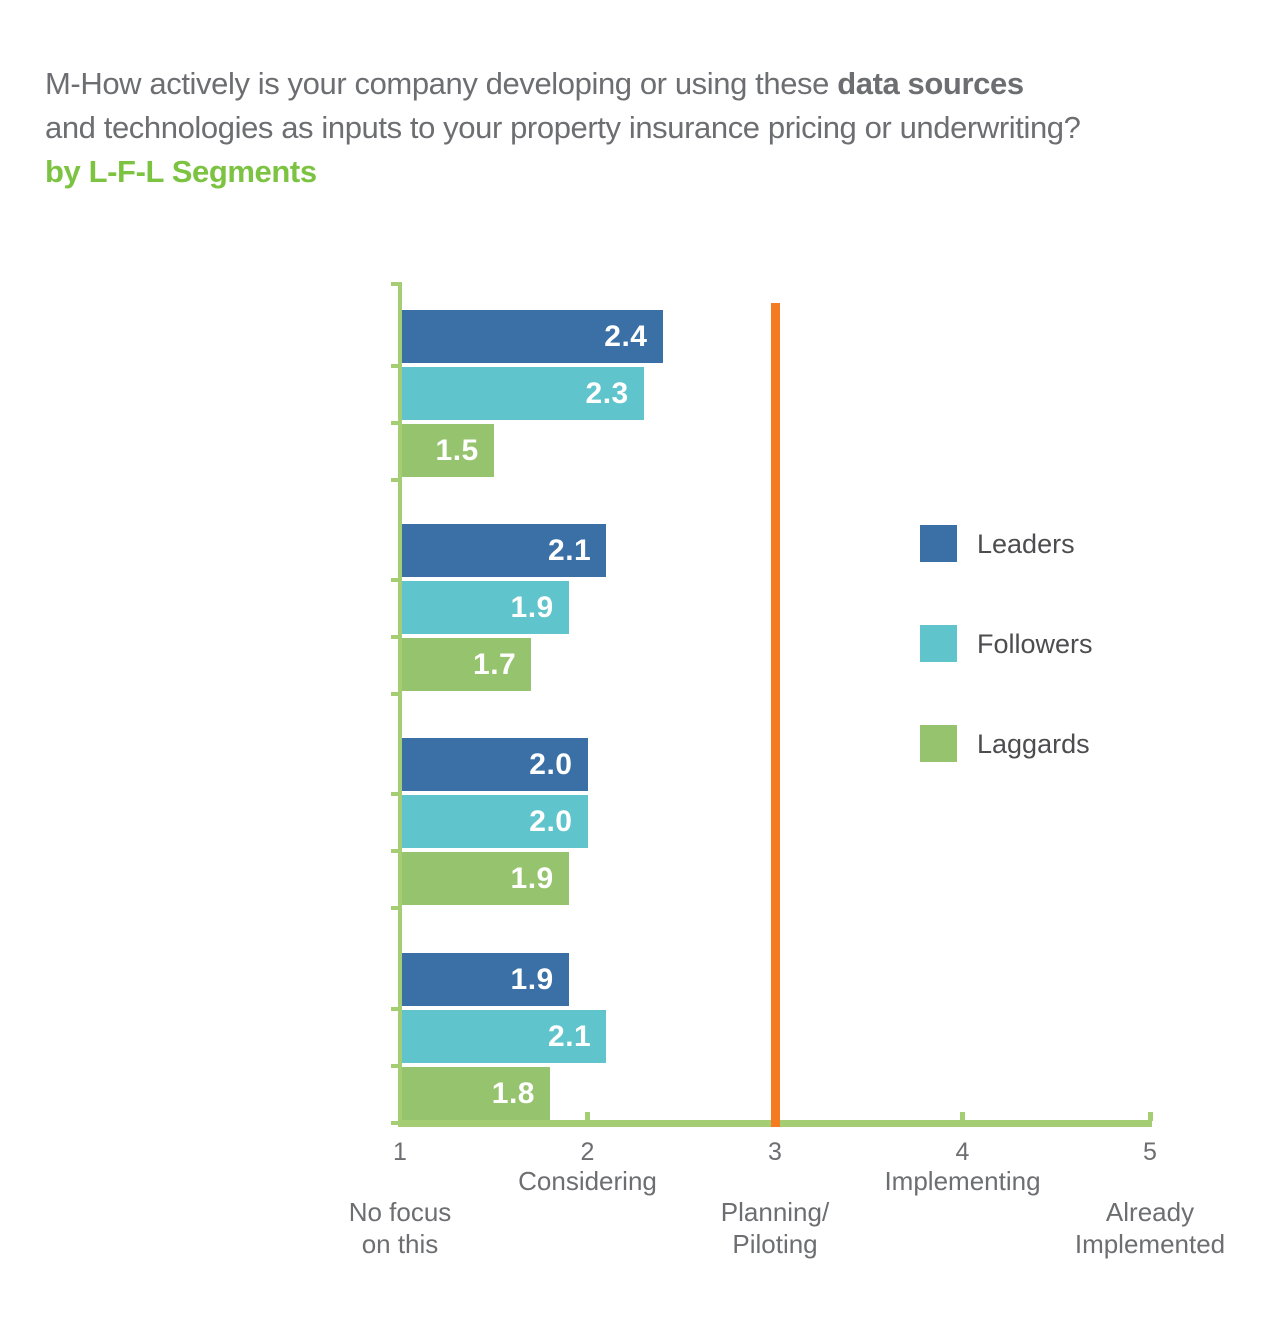 The width and height of the screenshot is (1286, 1330). Describe the element at coordinates (467, 664) in the screenshot. I see `bar-laggards-group2: 1.7` at that location.